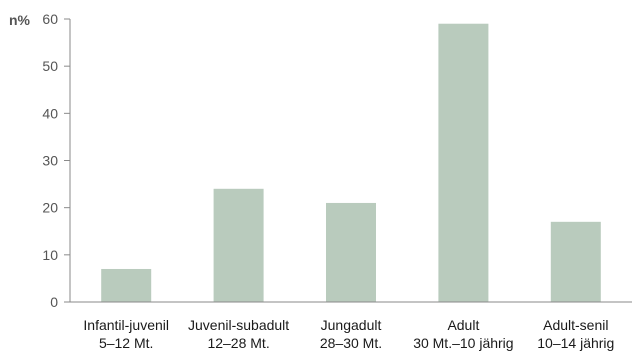 The image size is (635, 355). I want to click on y-tick-label: 20, so click(50, 208).